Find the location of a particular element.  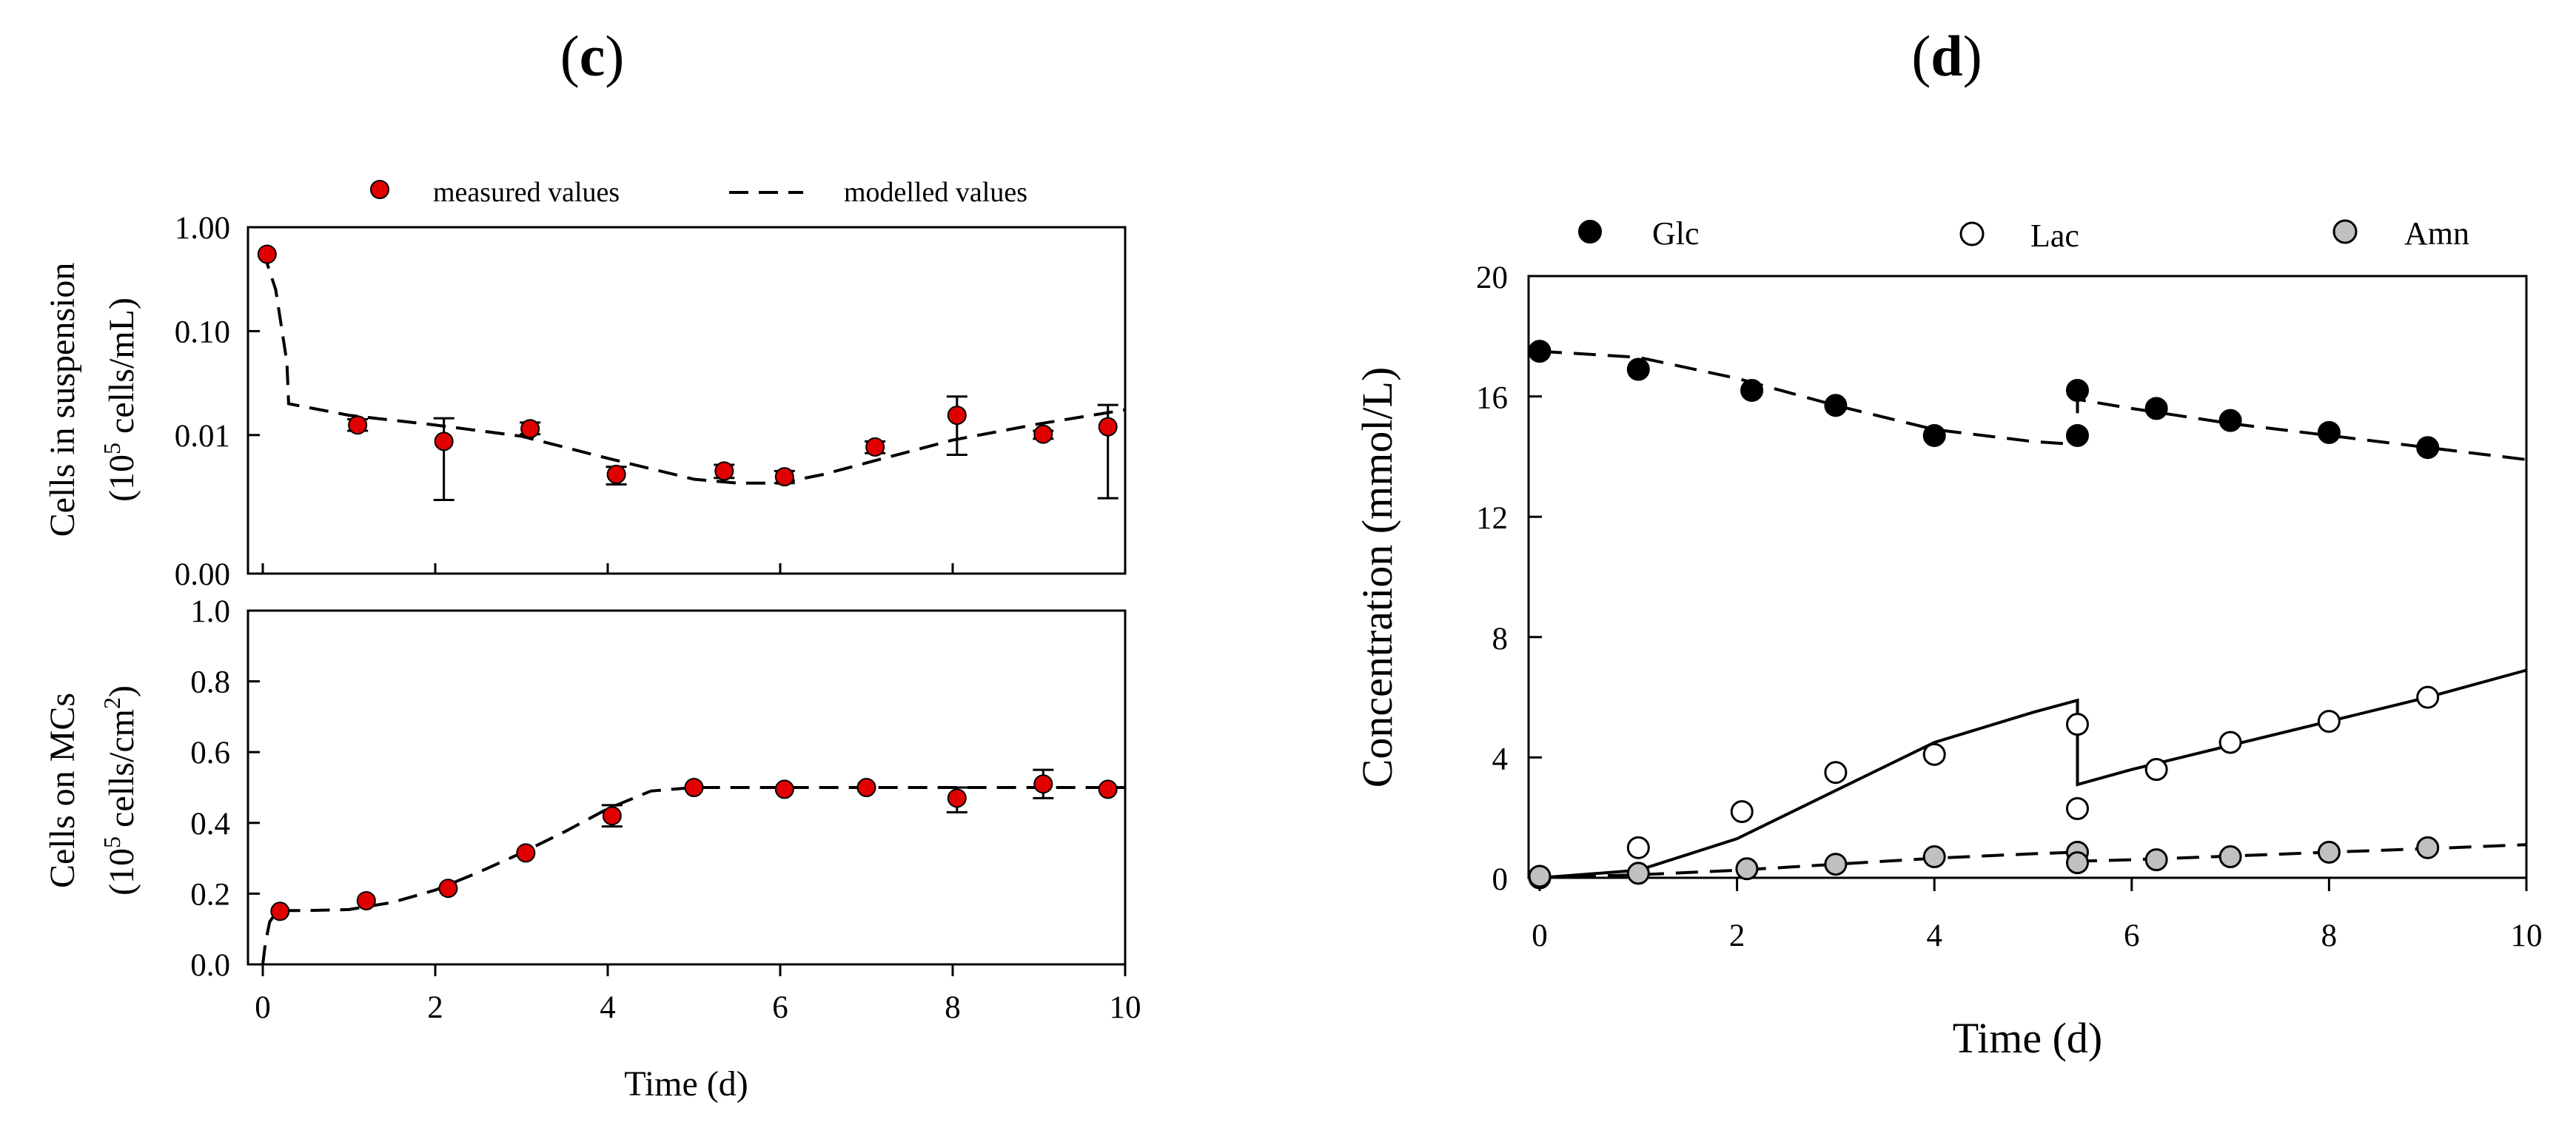

c-top-ylabel-line1: Cells in suspension is located at coordinates (62, 400).